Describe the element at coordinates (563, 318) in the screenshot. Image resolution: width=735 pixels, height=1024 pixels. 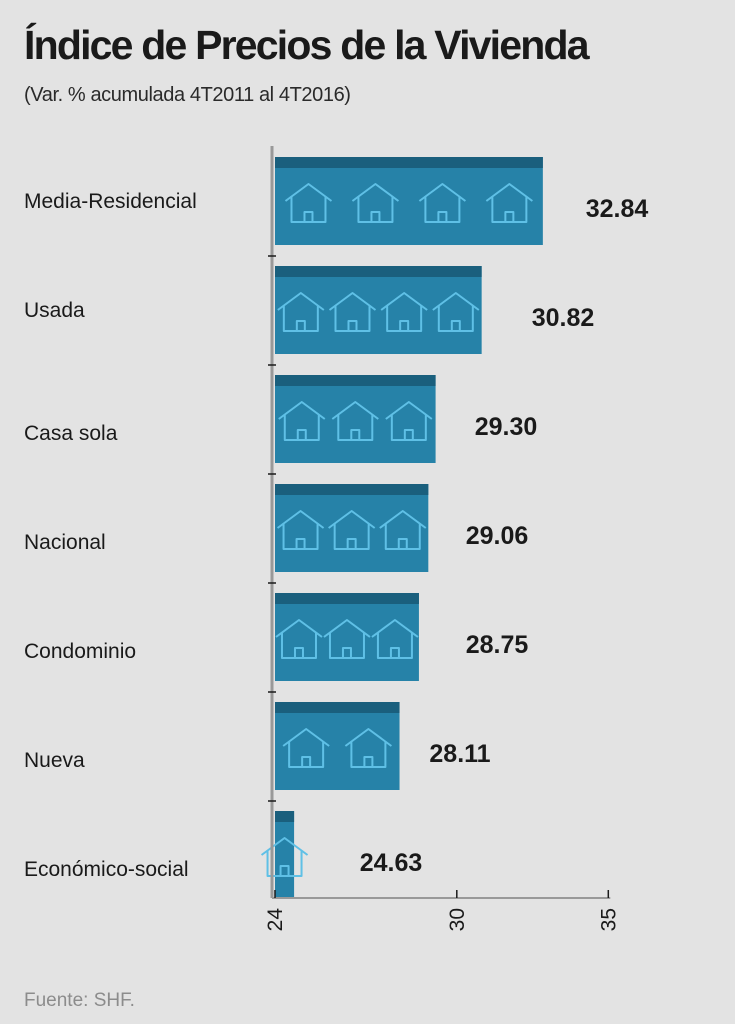
I see `value-label: 30.82` at that location.